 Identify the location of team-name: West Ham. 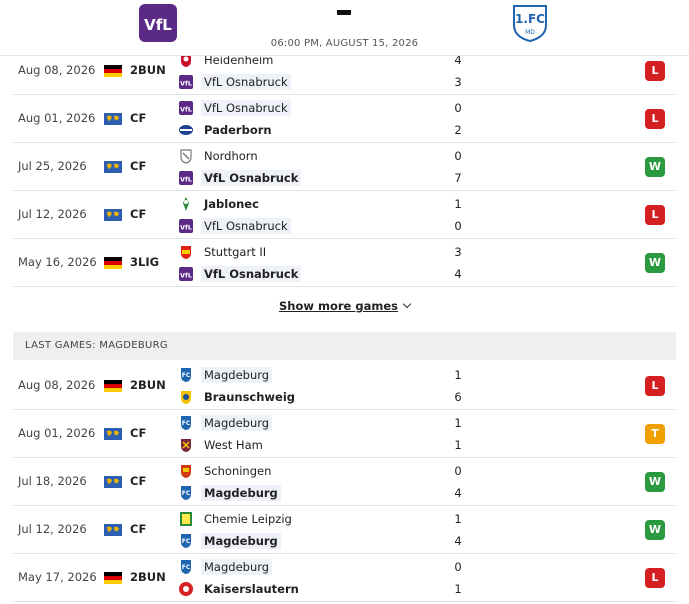
(233, 445).